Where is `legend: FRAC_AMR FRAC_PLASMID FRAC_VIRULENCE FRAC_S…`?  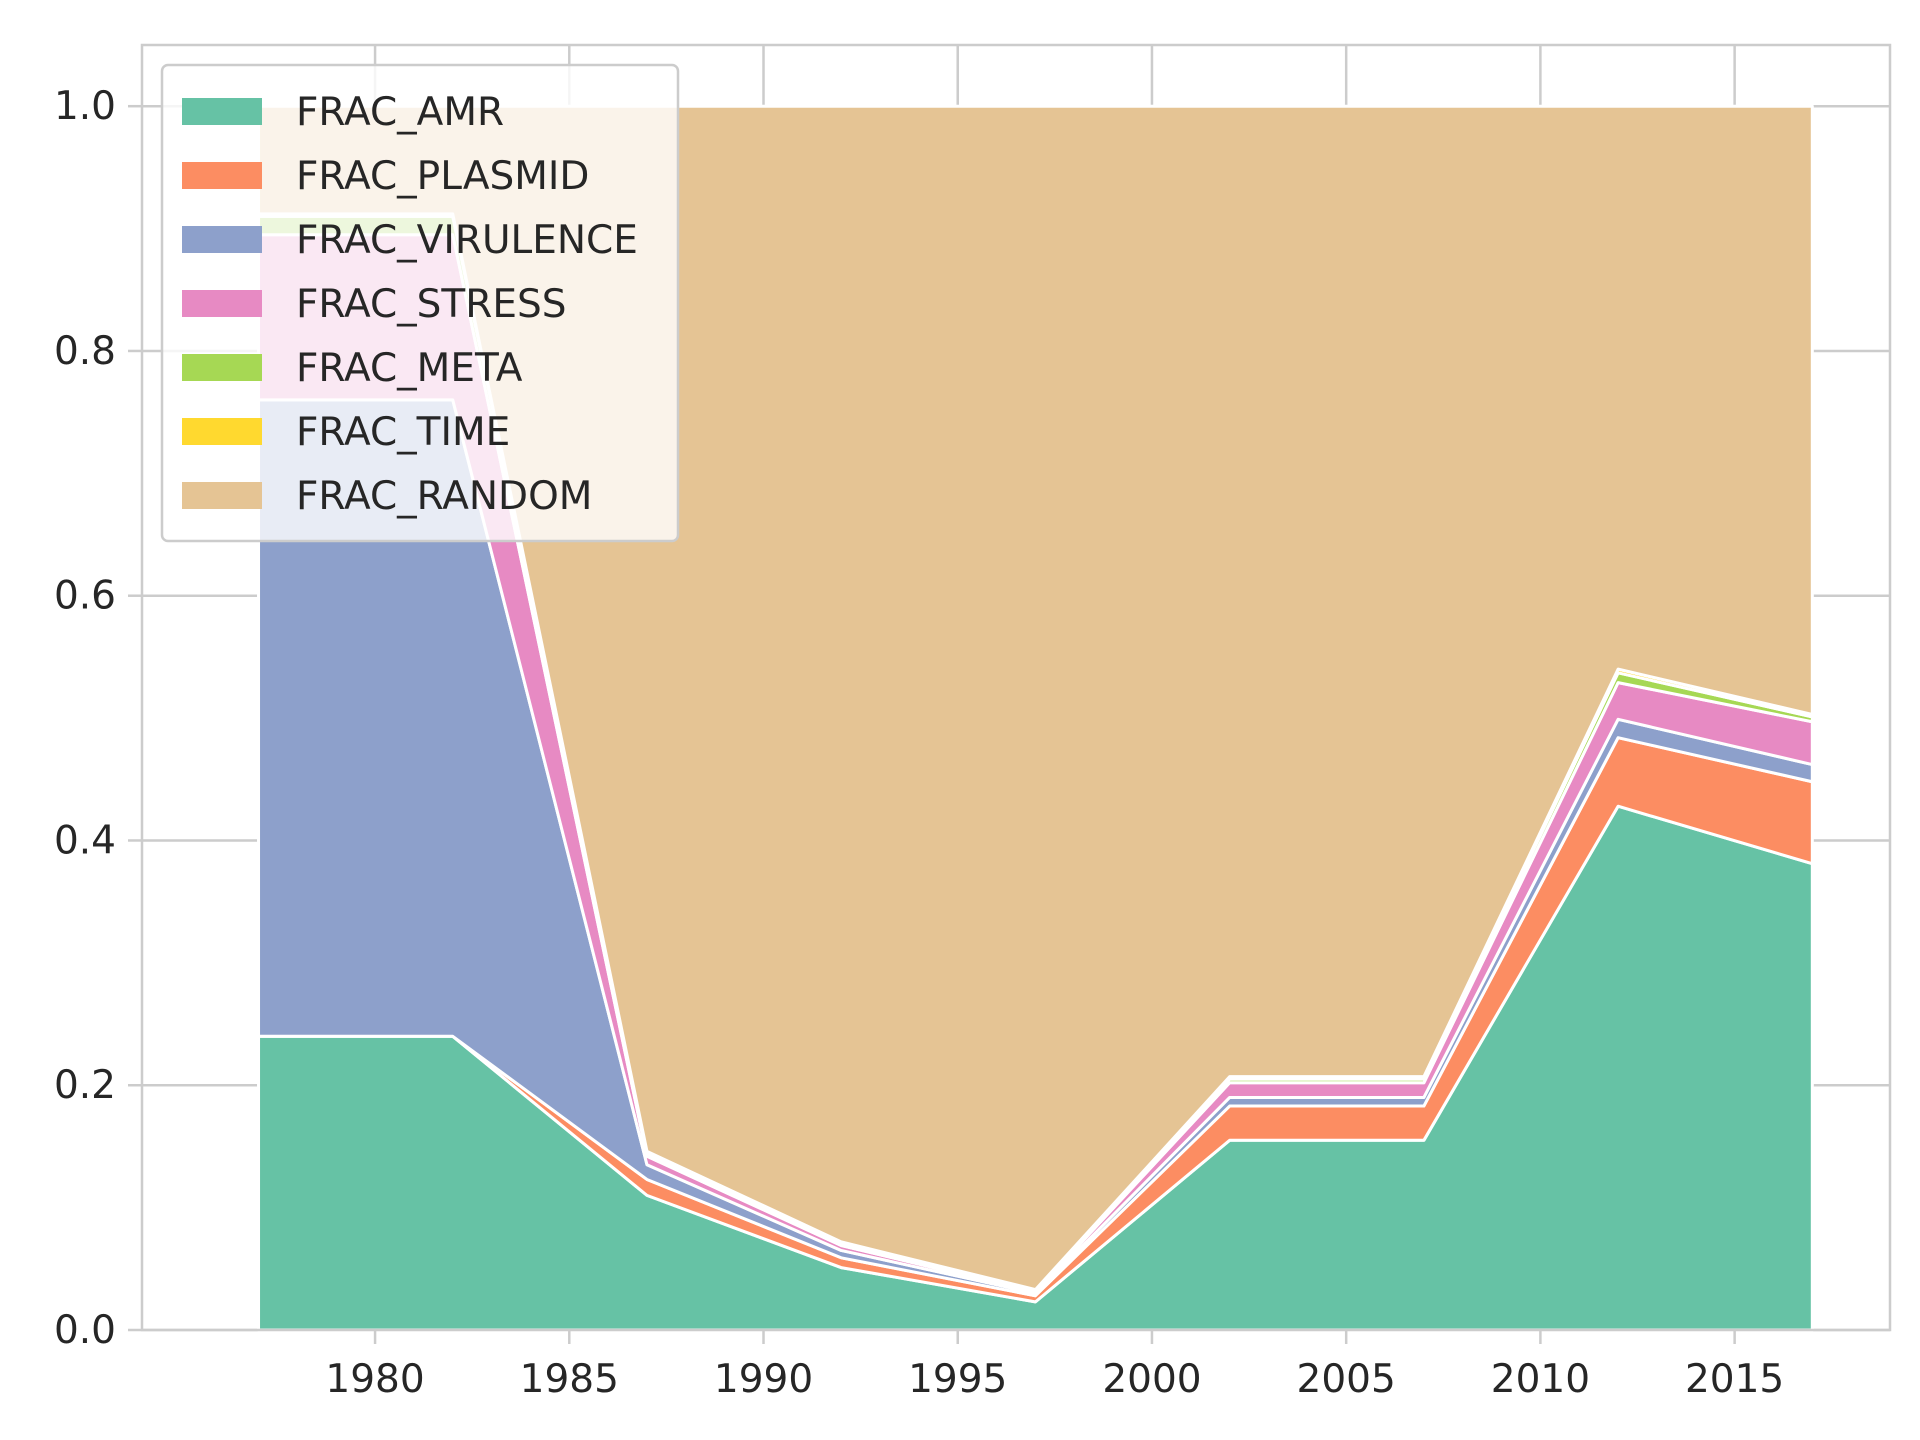
legend: FRAC_AMR FRAC_PLASMID FRAC_VIRULENCE FRAC_S… is located at coordinates (420, 303).